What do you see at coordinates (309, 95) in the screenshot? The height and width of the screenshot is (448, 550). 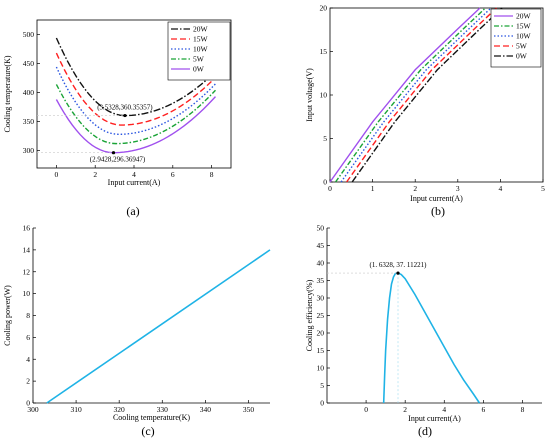 I see `y-axis-label: Input voltage(V)` at bounding box center [309, 95].